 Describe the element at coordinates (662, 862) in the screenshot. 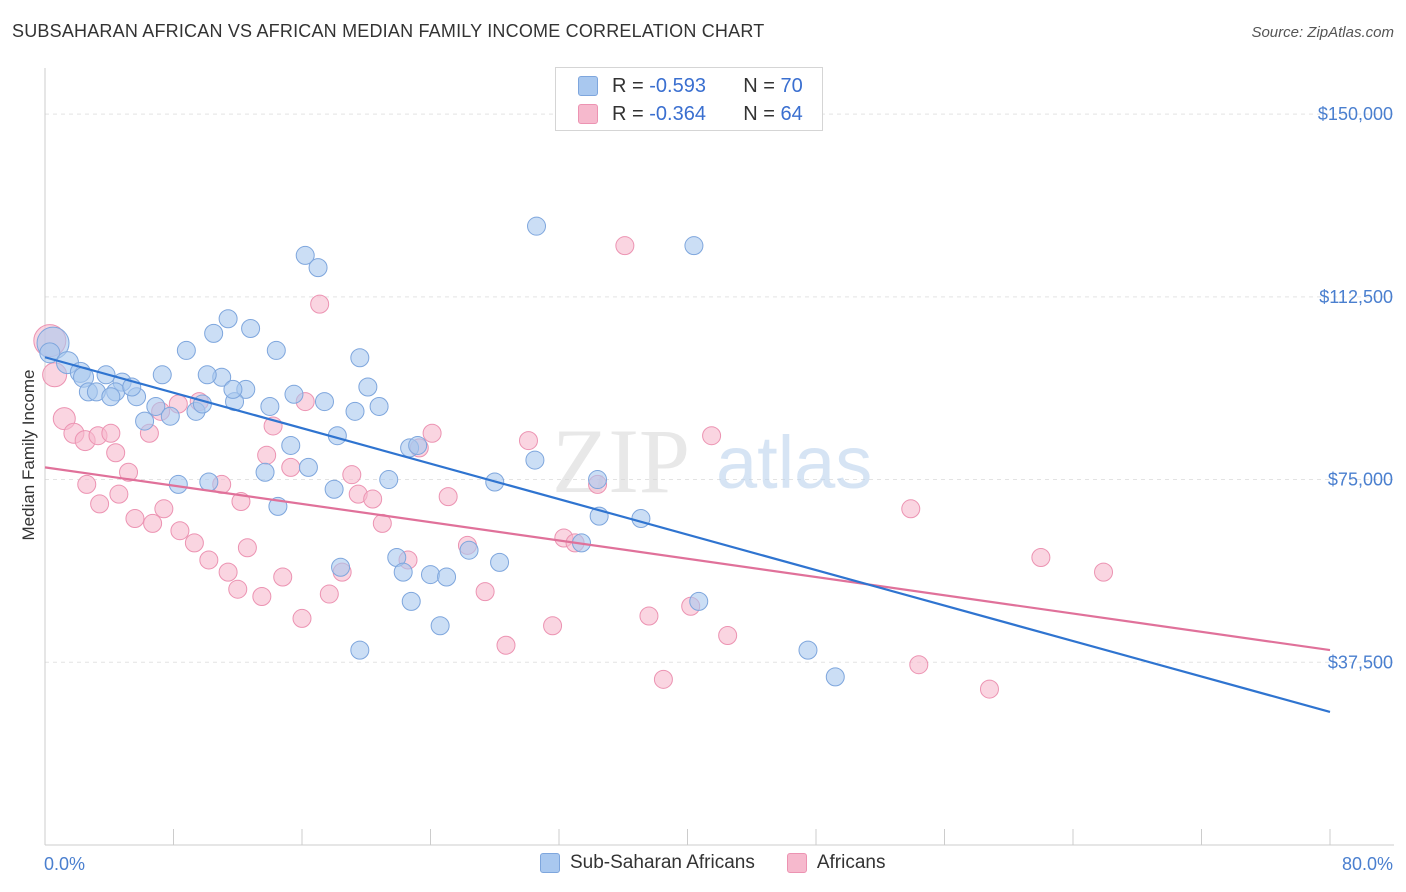

I see `legend-label-sub-saharan: Sub-Saharan Africans` at that location.